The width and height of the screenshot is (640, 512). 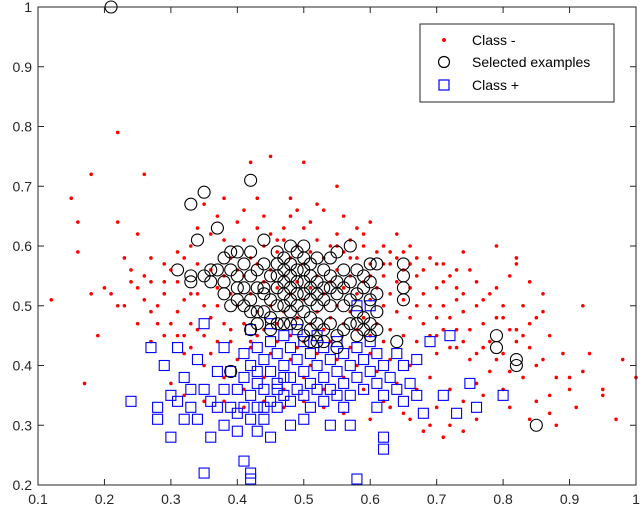 What do you see at coordinates (23, 127) in the screenshot?
I see `y-tick-label: 0.8` at bounding box center [23, 127].